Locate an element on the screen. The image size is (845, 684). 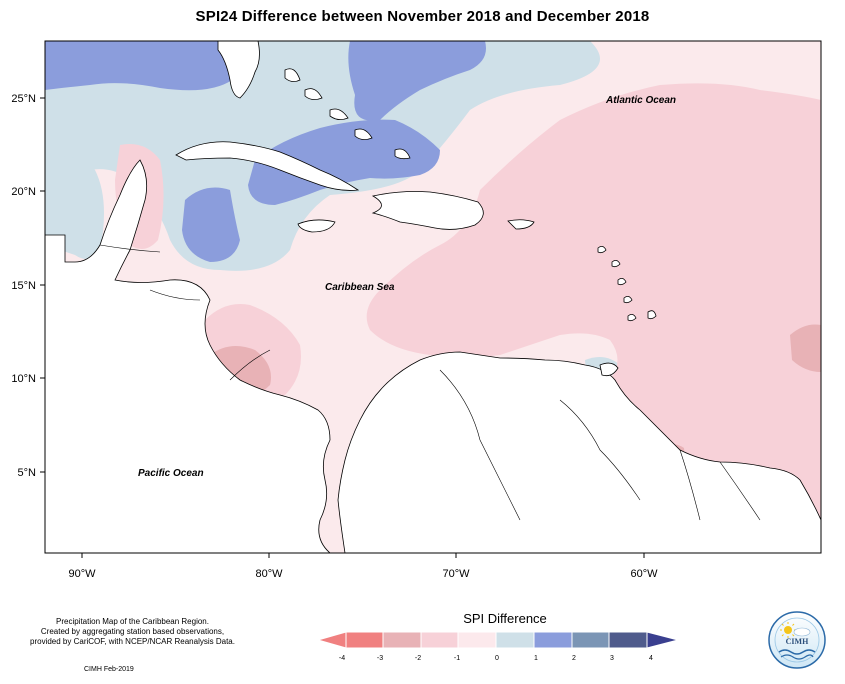
legend-swatch-pos2 is located at coordinates (553, 640).